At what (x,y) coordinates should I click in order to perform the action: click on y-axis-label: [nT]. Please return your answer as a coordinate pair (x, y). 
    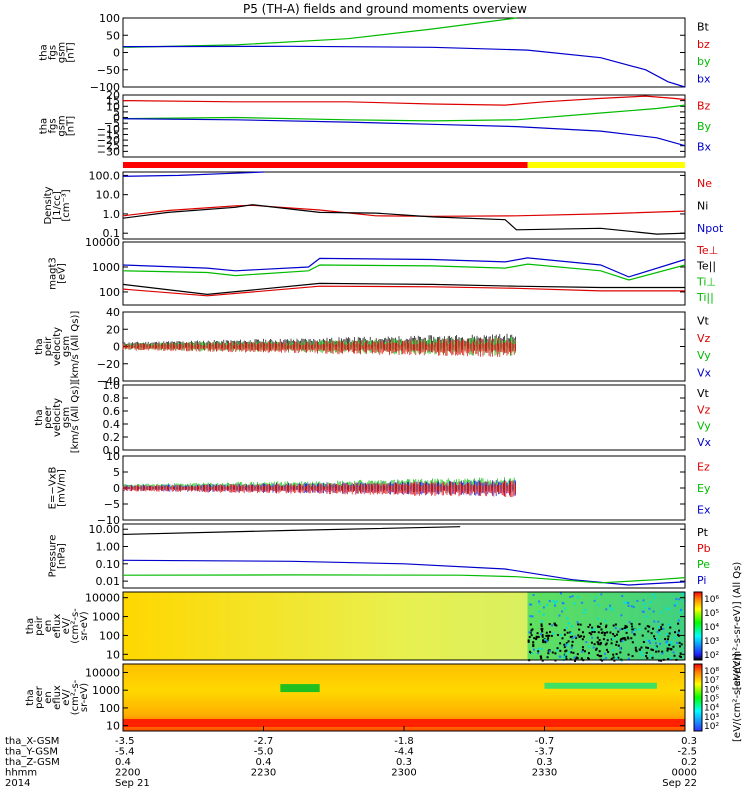
    Looking at the image, I should click on (71, 126).